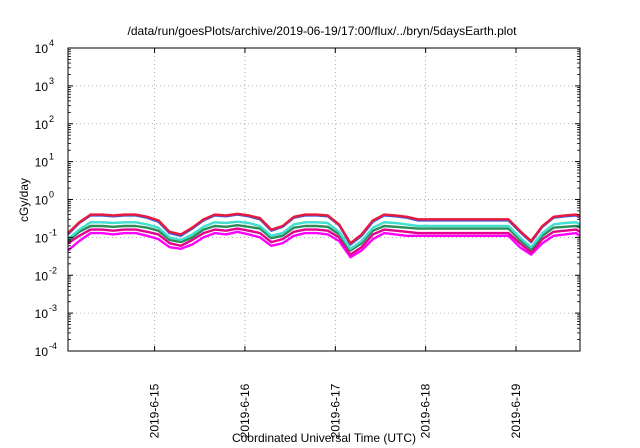 The image size is (640, 448). Describe the element at coordinates (53, 308) in the screenshot. I see `y-tick-label-exponent: -3` at that location.